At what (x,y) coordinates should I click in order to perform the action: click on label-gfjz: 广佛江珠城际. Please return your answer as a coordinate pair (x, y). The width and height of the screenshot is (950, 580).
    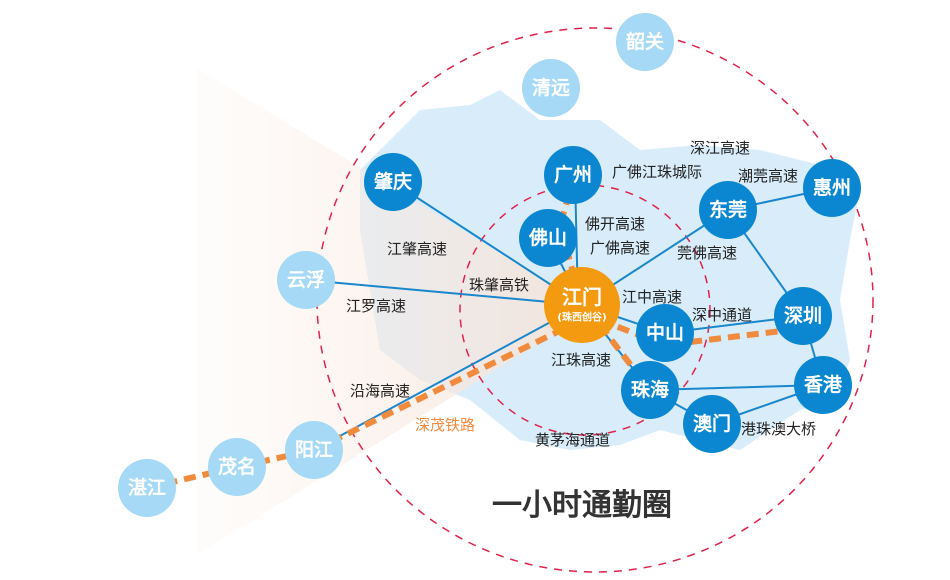
    Looking at the image, I should click on (657, 172).